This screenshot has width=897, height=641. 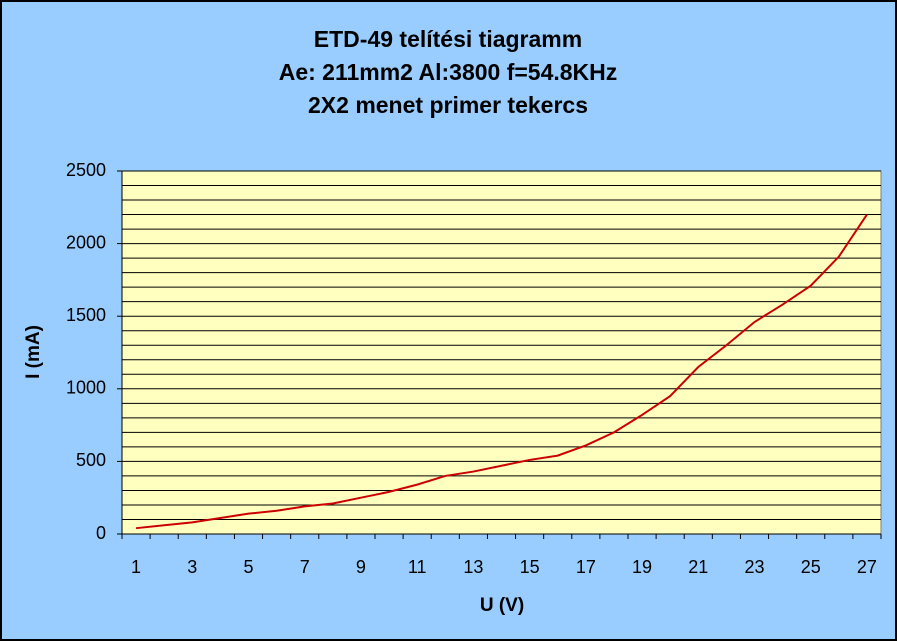 I want to click on y-tick-label: 1500, so click(x=86, y=315).